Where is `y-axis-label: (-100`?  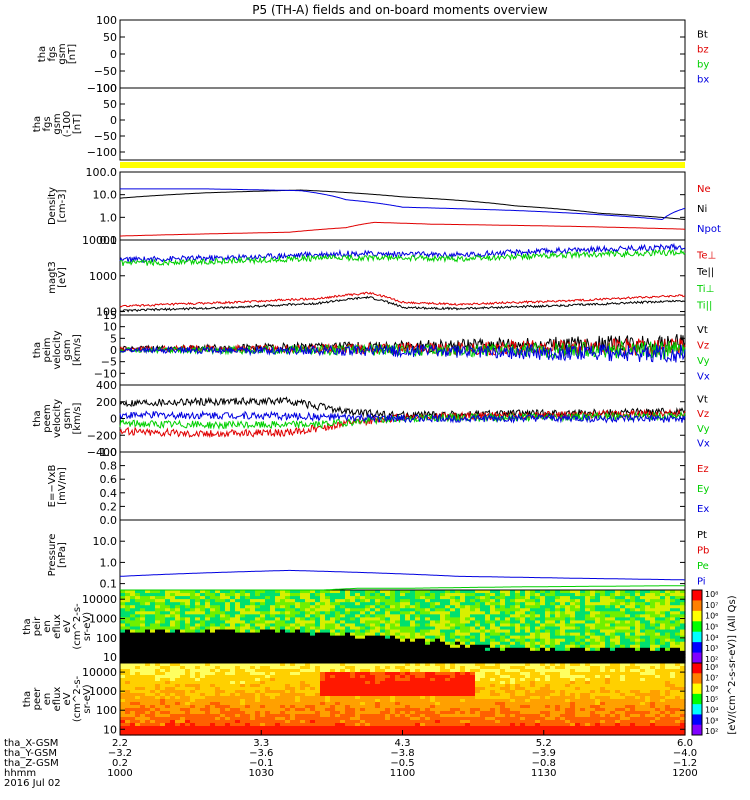 y-axis-label: (-100 is located at coordinates (67, 124).